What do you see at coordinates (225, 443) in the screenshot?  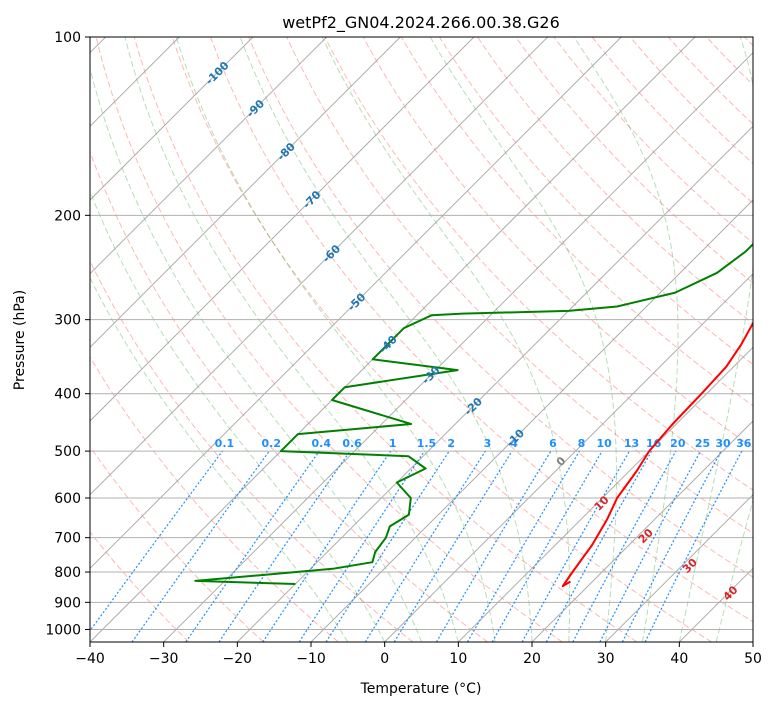 I see `mixing-ratio-label: 0.1` at bounding box center [225, 443].